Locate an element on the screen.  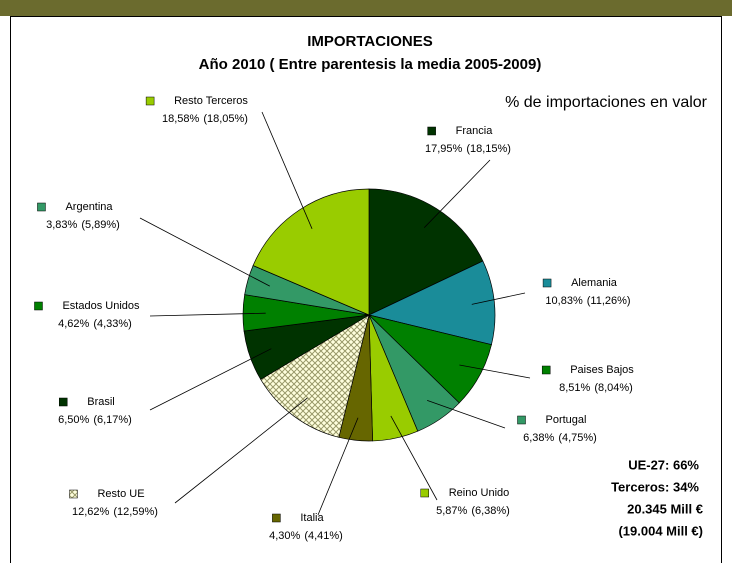
average-label: (4,33%) is located at coordinates (112, 324).